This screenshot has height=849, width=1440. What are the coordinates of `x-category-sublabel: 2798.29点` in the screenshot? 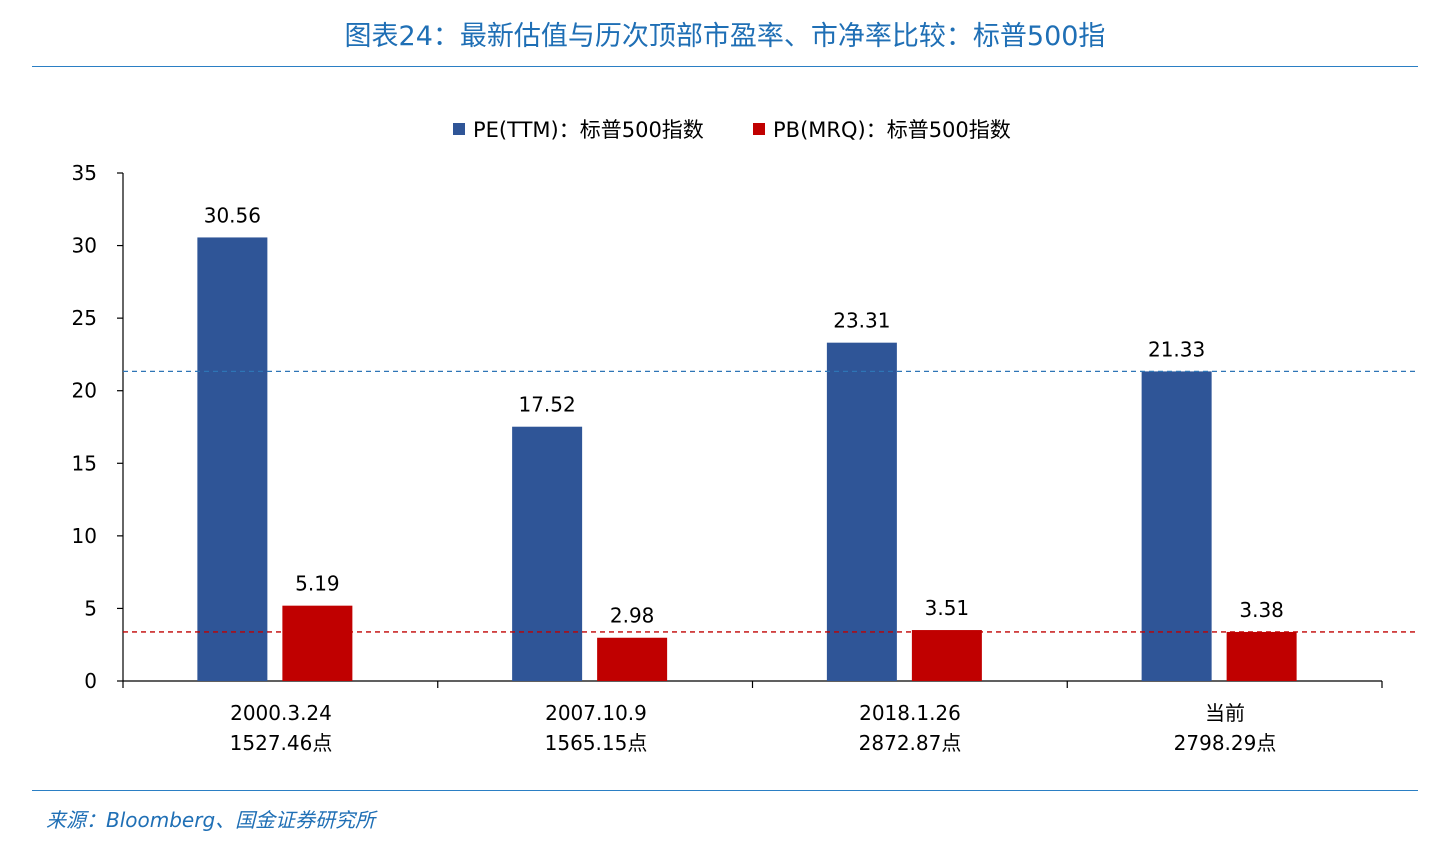 It's located at (1225, 743).